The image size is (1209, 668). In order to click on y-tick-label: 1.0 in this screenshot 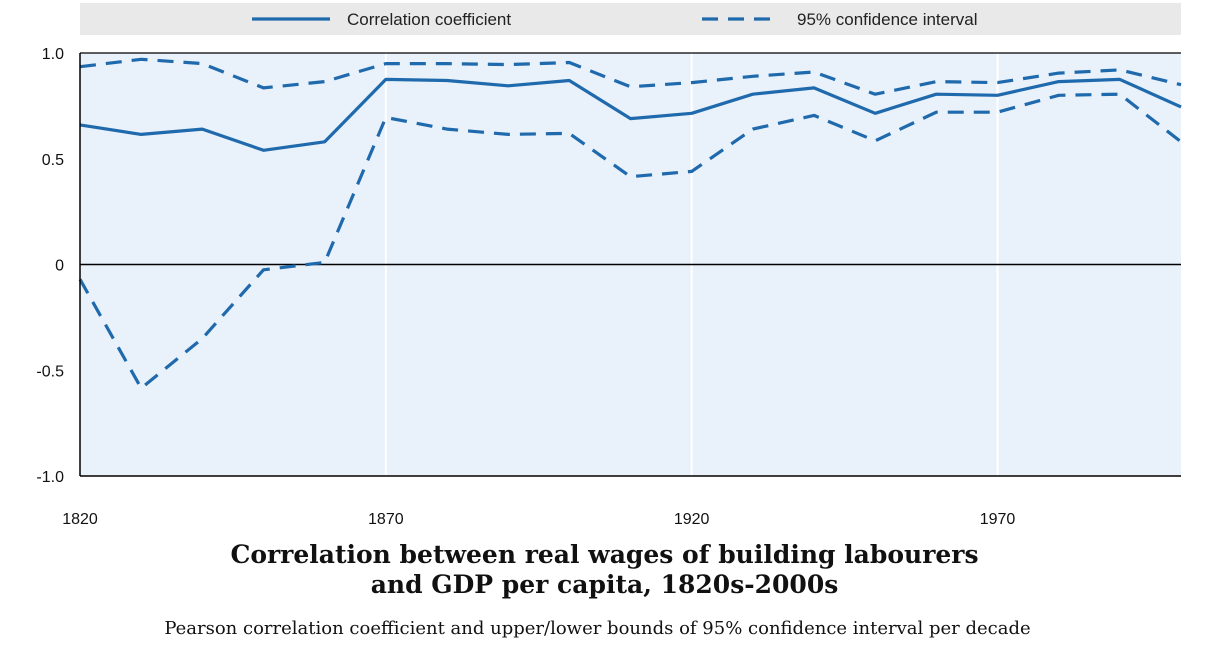, I will do `click(53, 54)`.